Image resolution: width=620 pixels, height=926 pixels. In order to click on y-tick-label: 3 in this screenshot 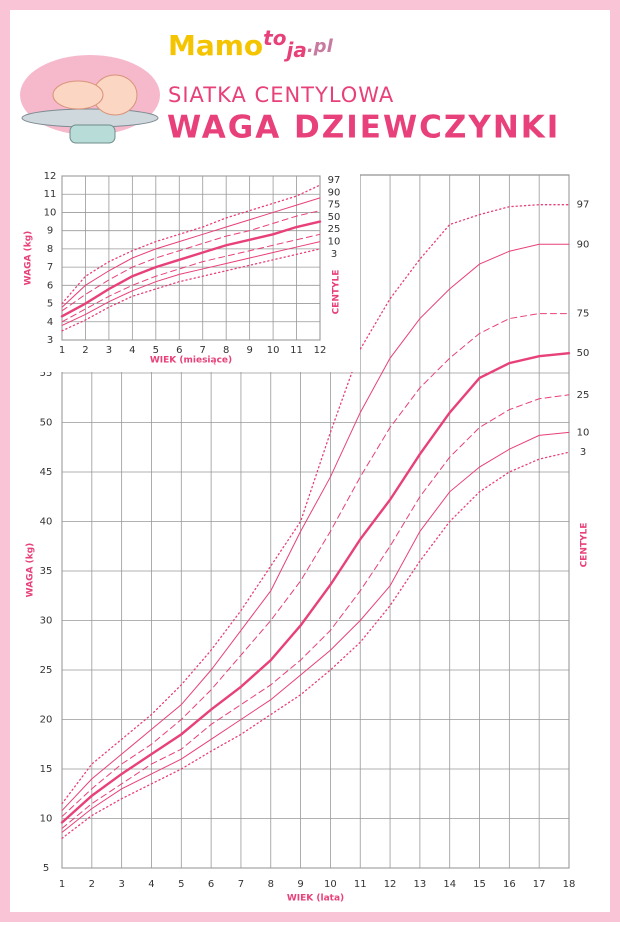, I will do `click(50, 340)`.